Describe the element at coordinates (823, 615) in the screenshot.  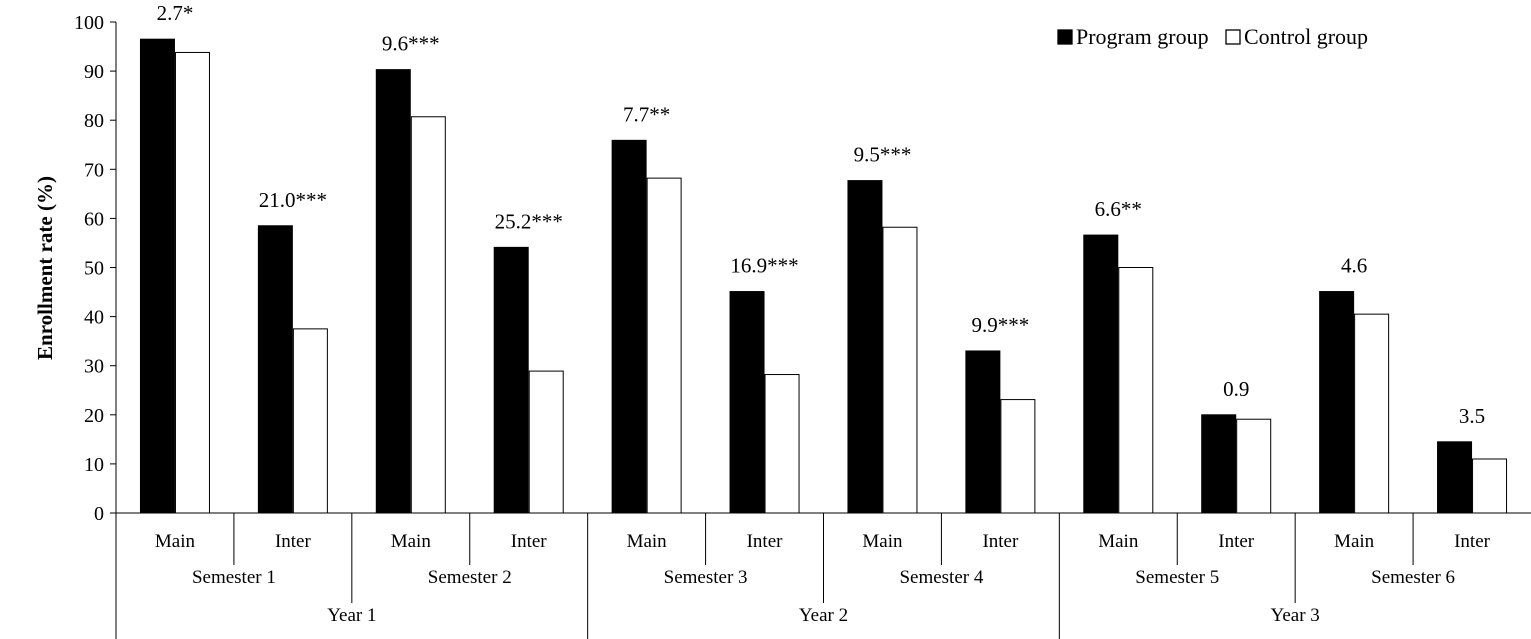
I see `year-label: Year 2` at that location.